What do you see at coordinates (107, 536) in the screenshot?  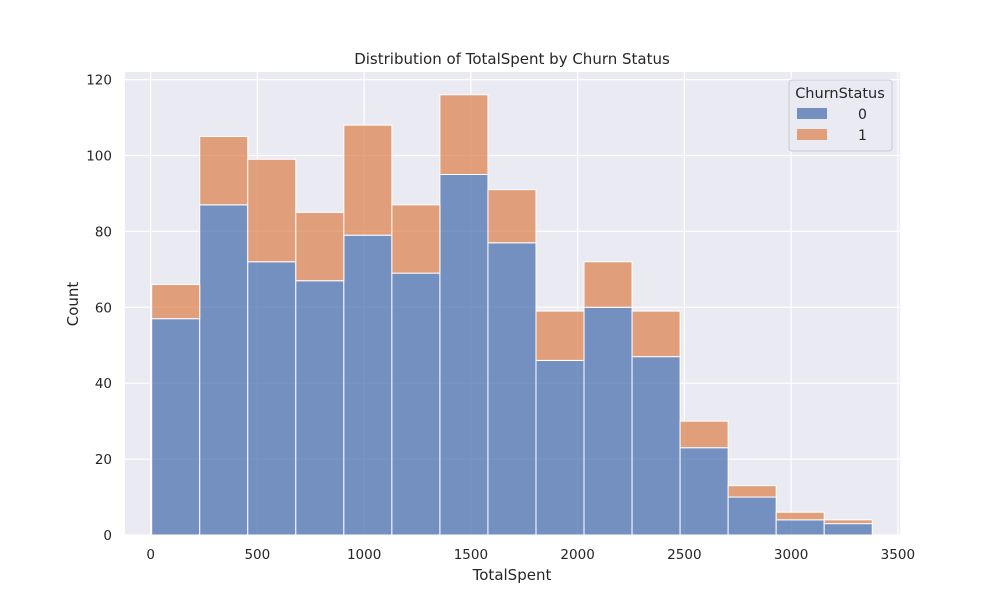 I see `y-tick-label-0: 0` at bounding box center [107, 536].